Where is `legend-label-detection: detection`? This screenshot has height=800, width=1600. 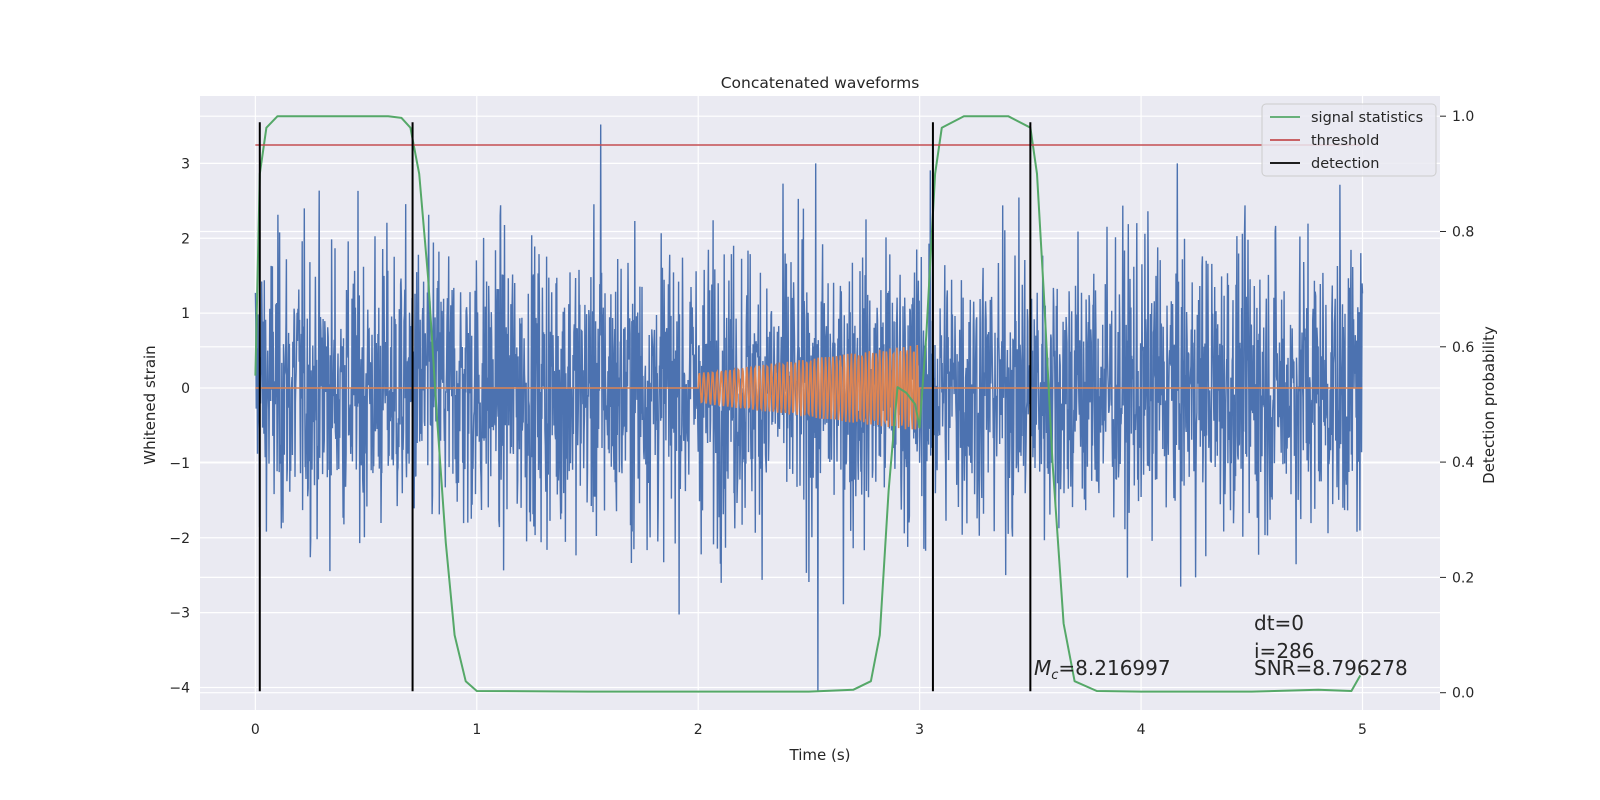
legend-label-detection: detection is located at coordinates (1345, 164).